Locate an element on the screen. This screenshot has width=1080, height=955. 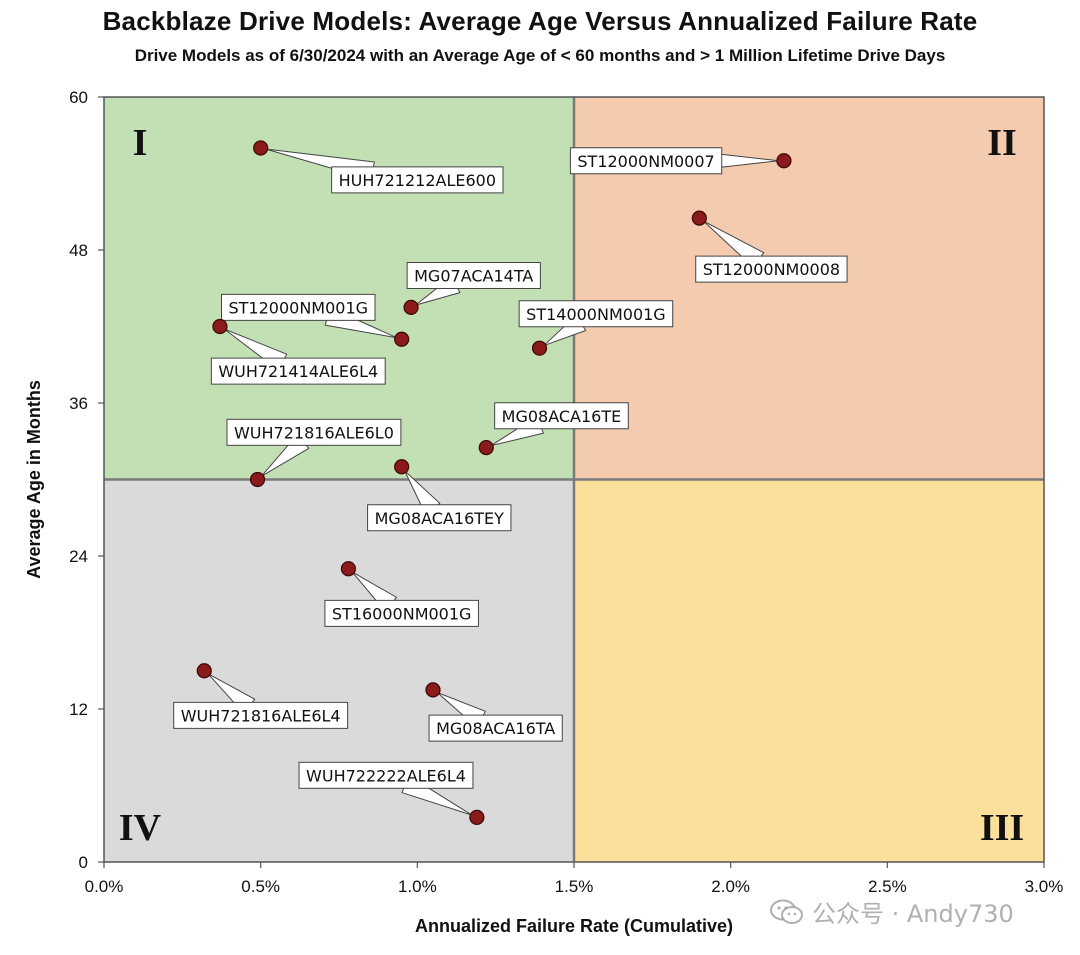
data-callout: WUH722222ALE6L4 is located at coordinates (386, 788).